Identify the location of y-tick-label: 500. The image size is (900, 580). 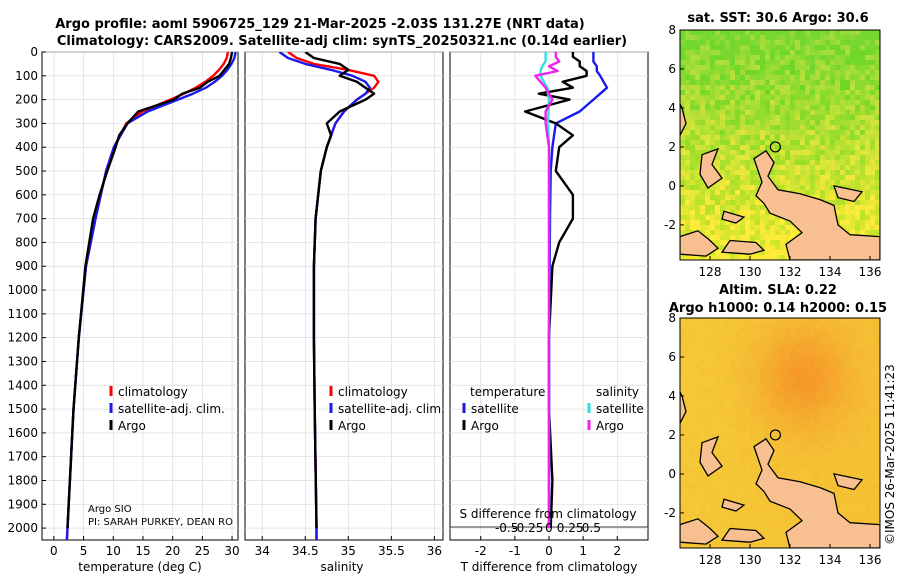
(26, 171).